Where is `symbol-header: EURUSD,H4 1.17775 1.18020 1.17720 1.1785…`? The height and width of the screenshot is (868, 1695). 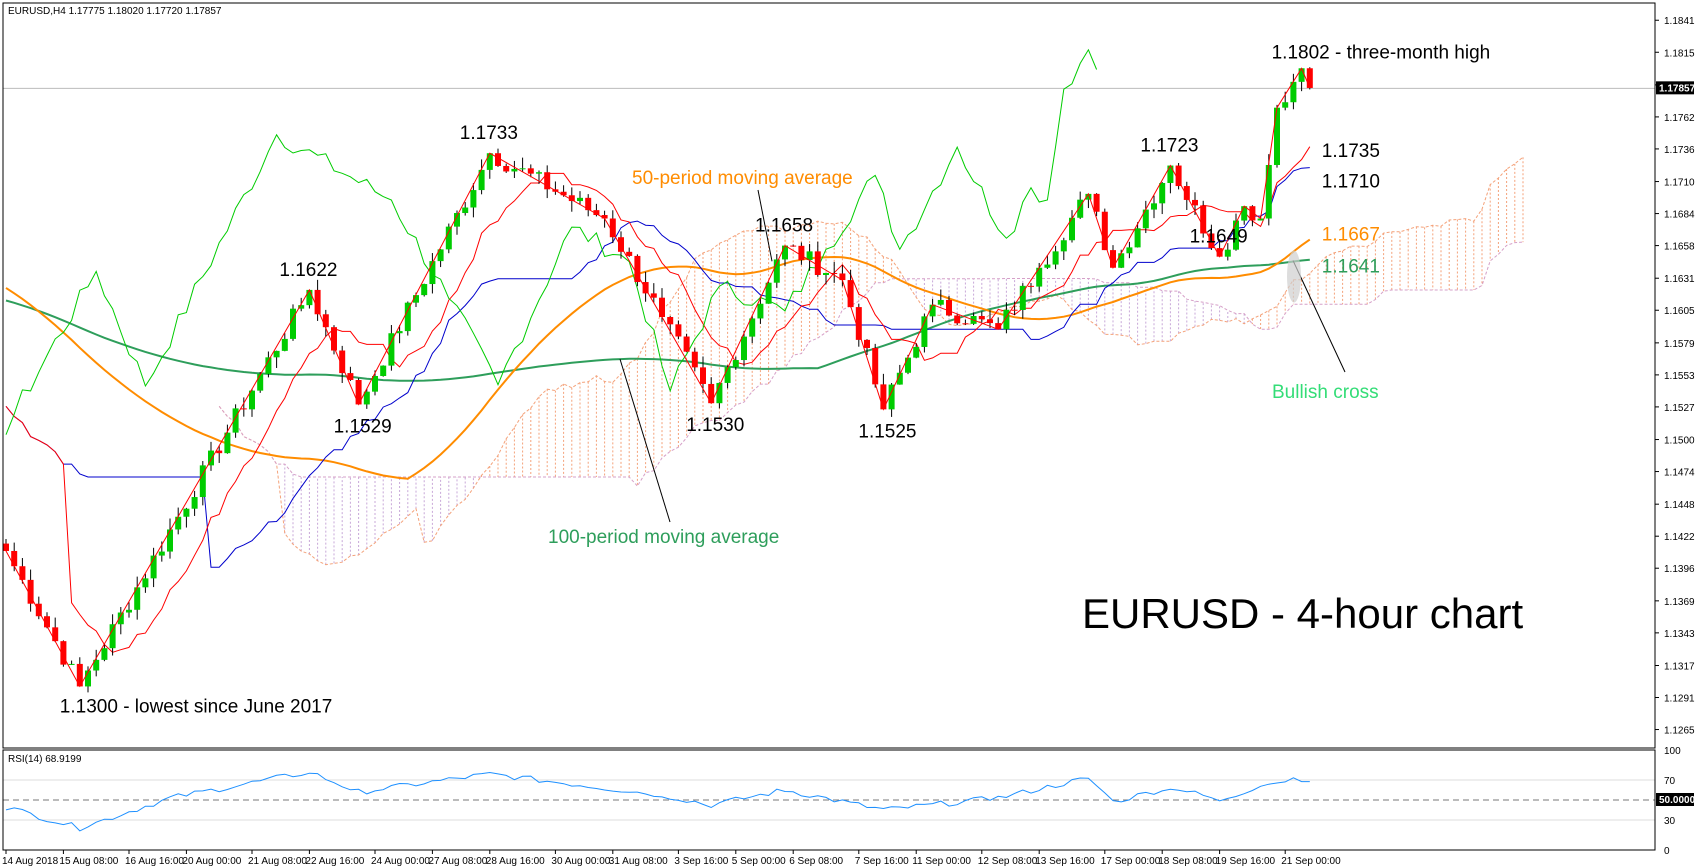
symbol-header: EURUSD,H4 1.17775 1.18020 1.17720 1.1785… is located at coordinates (115, 11).